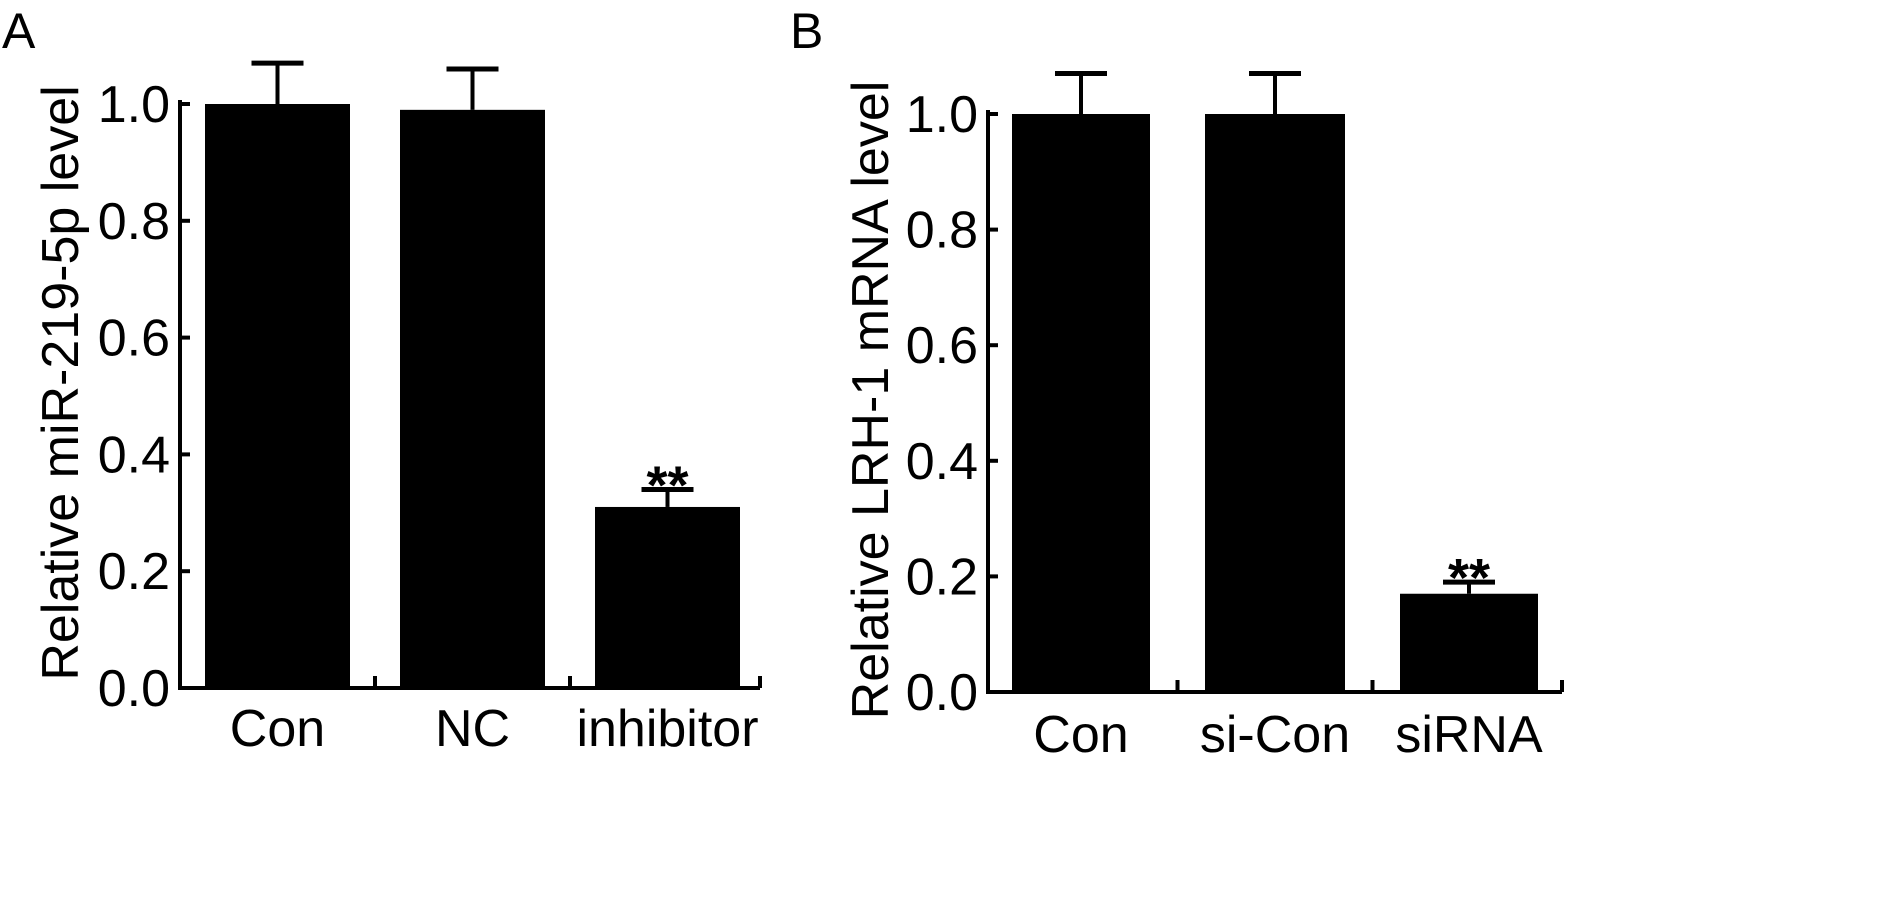 This screenshot has width=1890, height=923. I want to click on category-label: siRNA, so click(1469, 735).